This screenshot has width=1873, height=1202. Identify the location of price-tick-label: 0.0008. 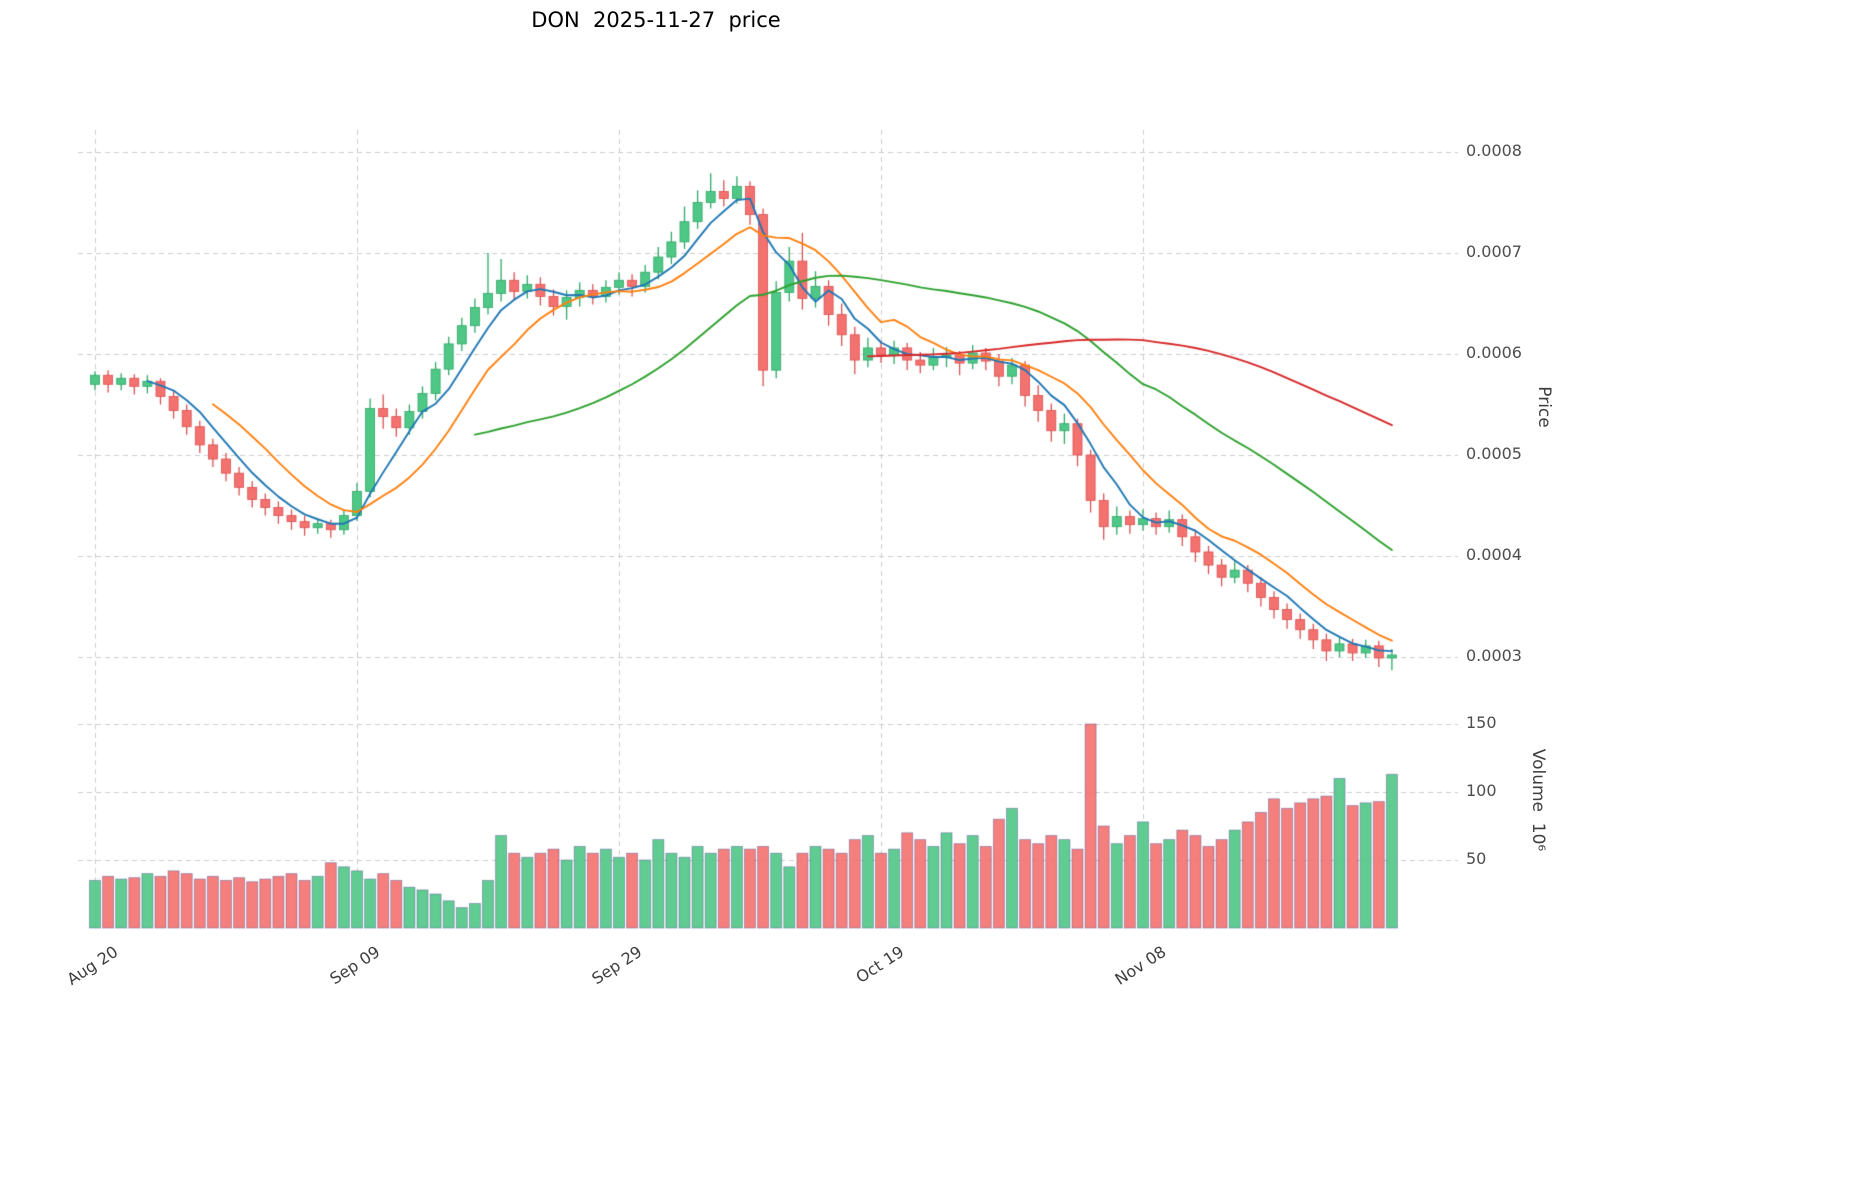
(1494, 150).